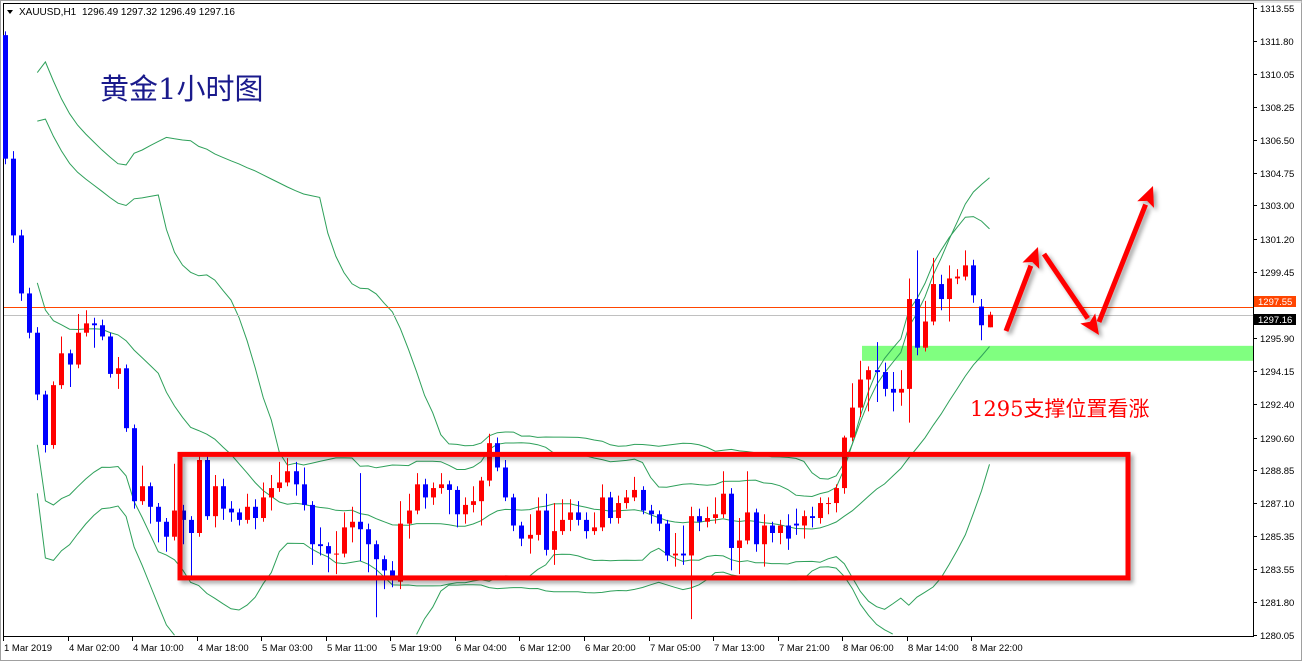 The height and width of the screenshot is (661, 1302). Describe the element at coordinates (1277, 405) in the screenshot. I see `price-tick-label: 1292.40` at that location.